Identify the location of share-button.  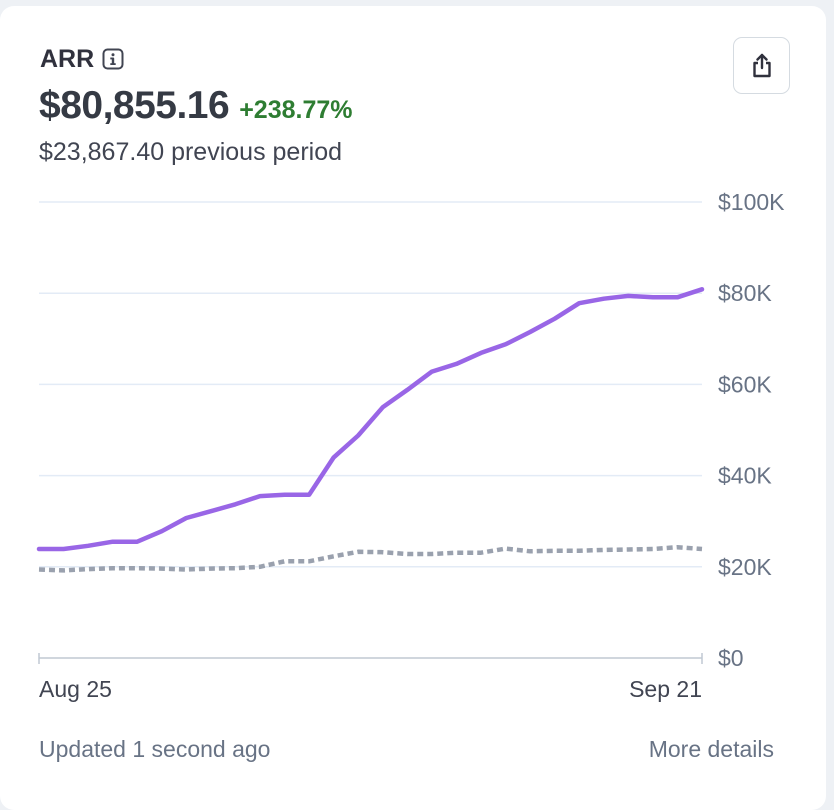
(761, 65).